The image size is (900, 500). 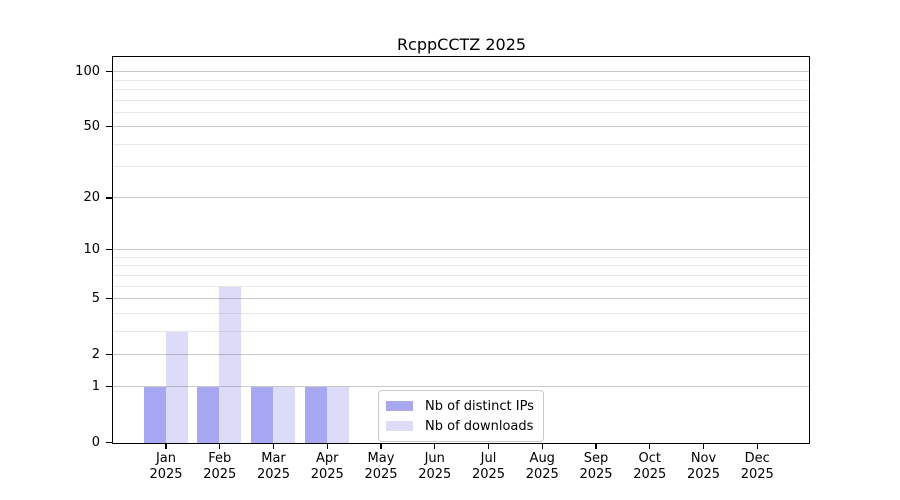 I want to click on x-tick-label-7: Aug 2025, so click(x=542, y=466).